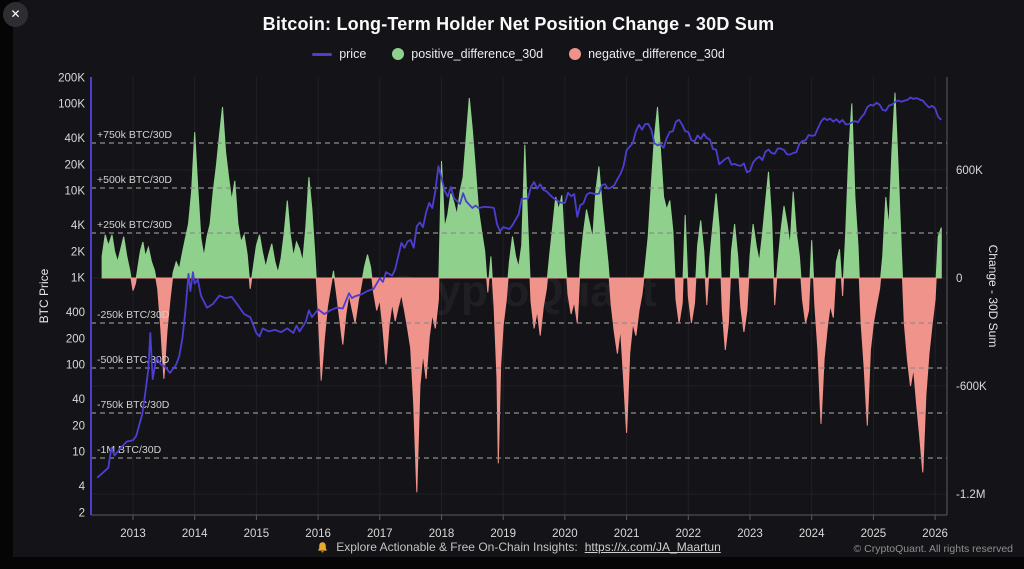 The image size is (1024, 569). I want to click on left-axis-title: BTC Price, so click(44, 295).